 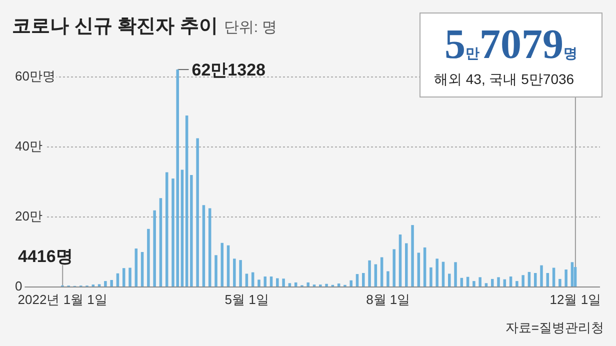 I want to click on x-tick-label: 12월 1일, so click(x=576, y=300).